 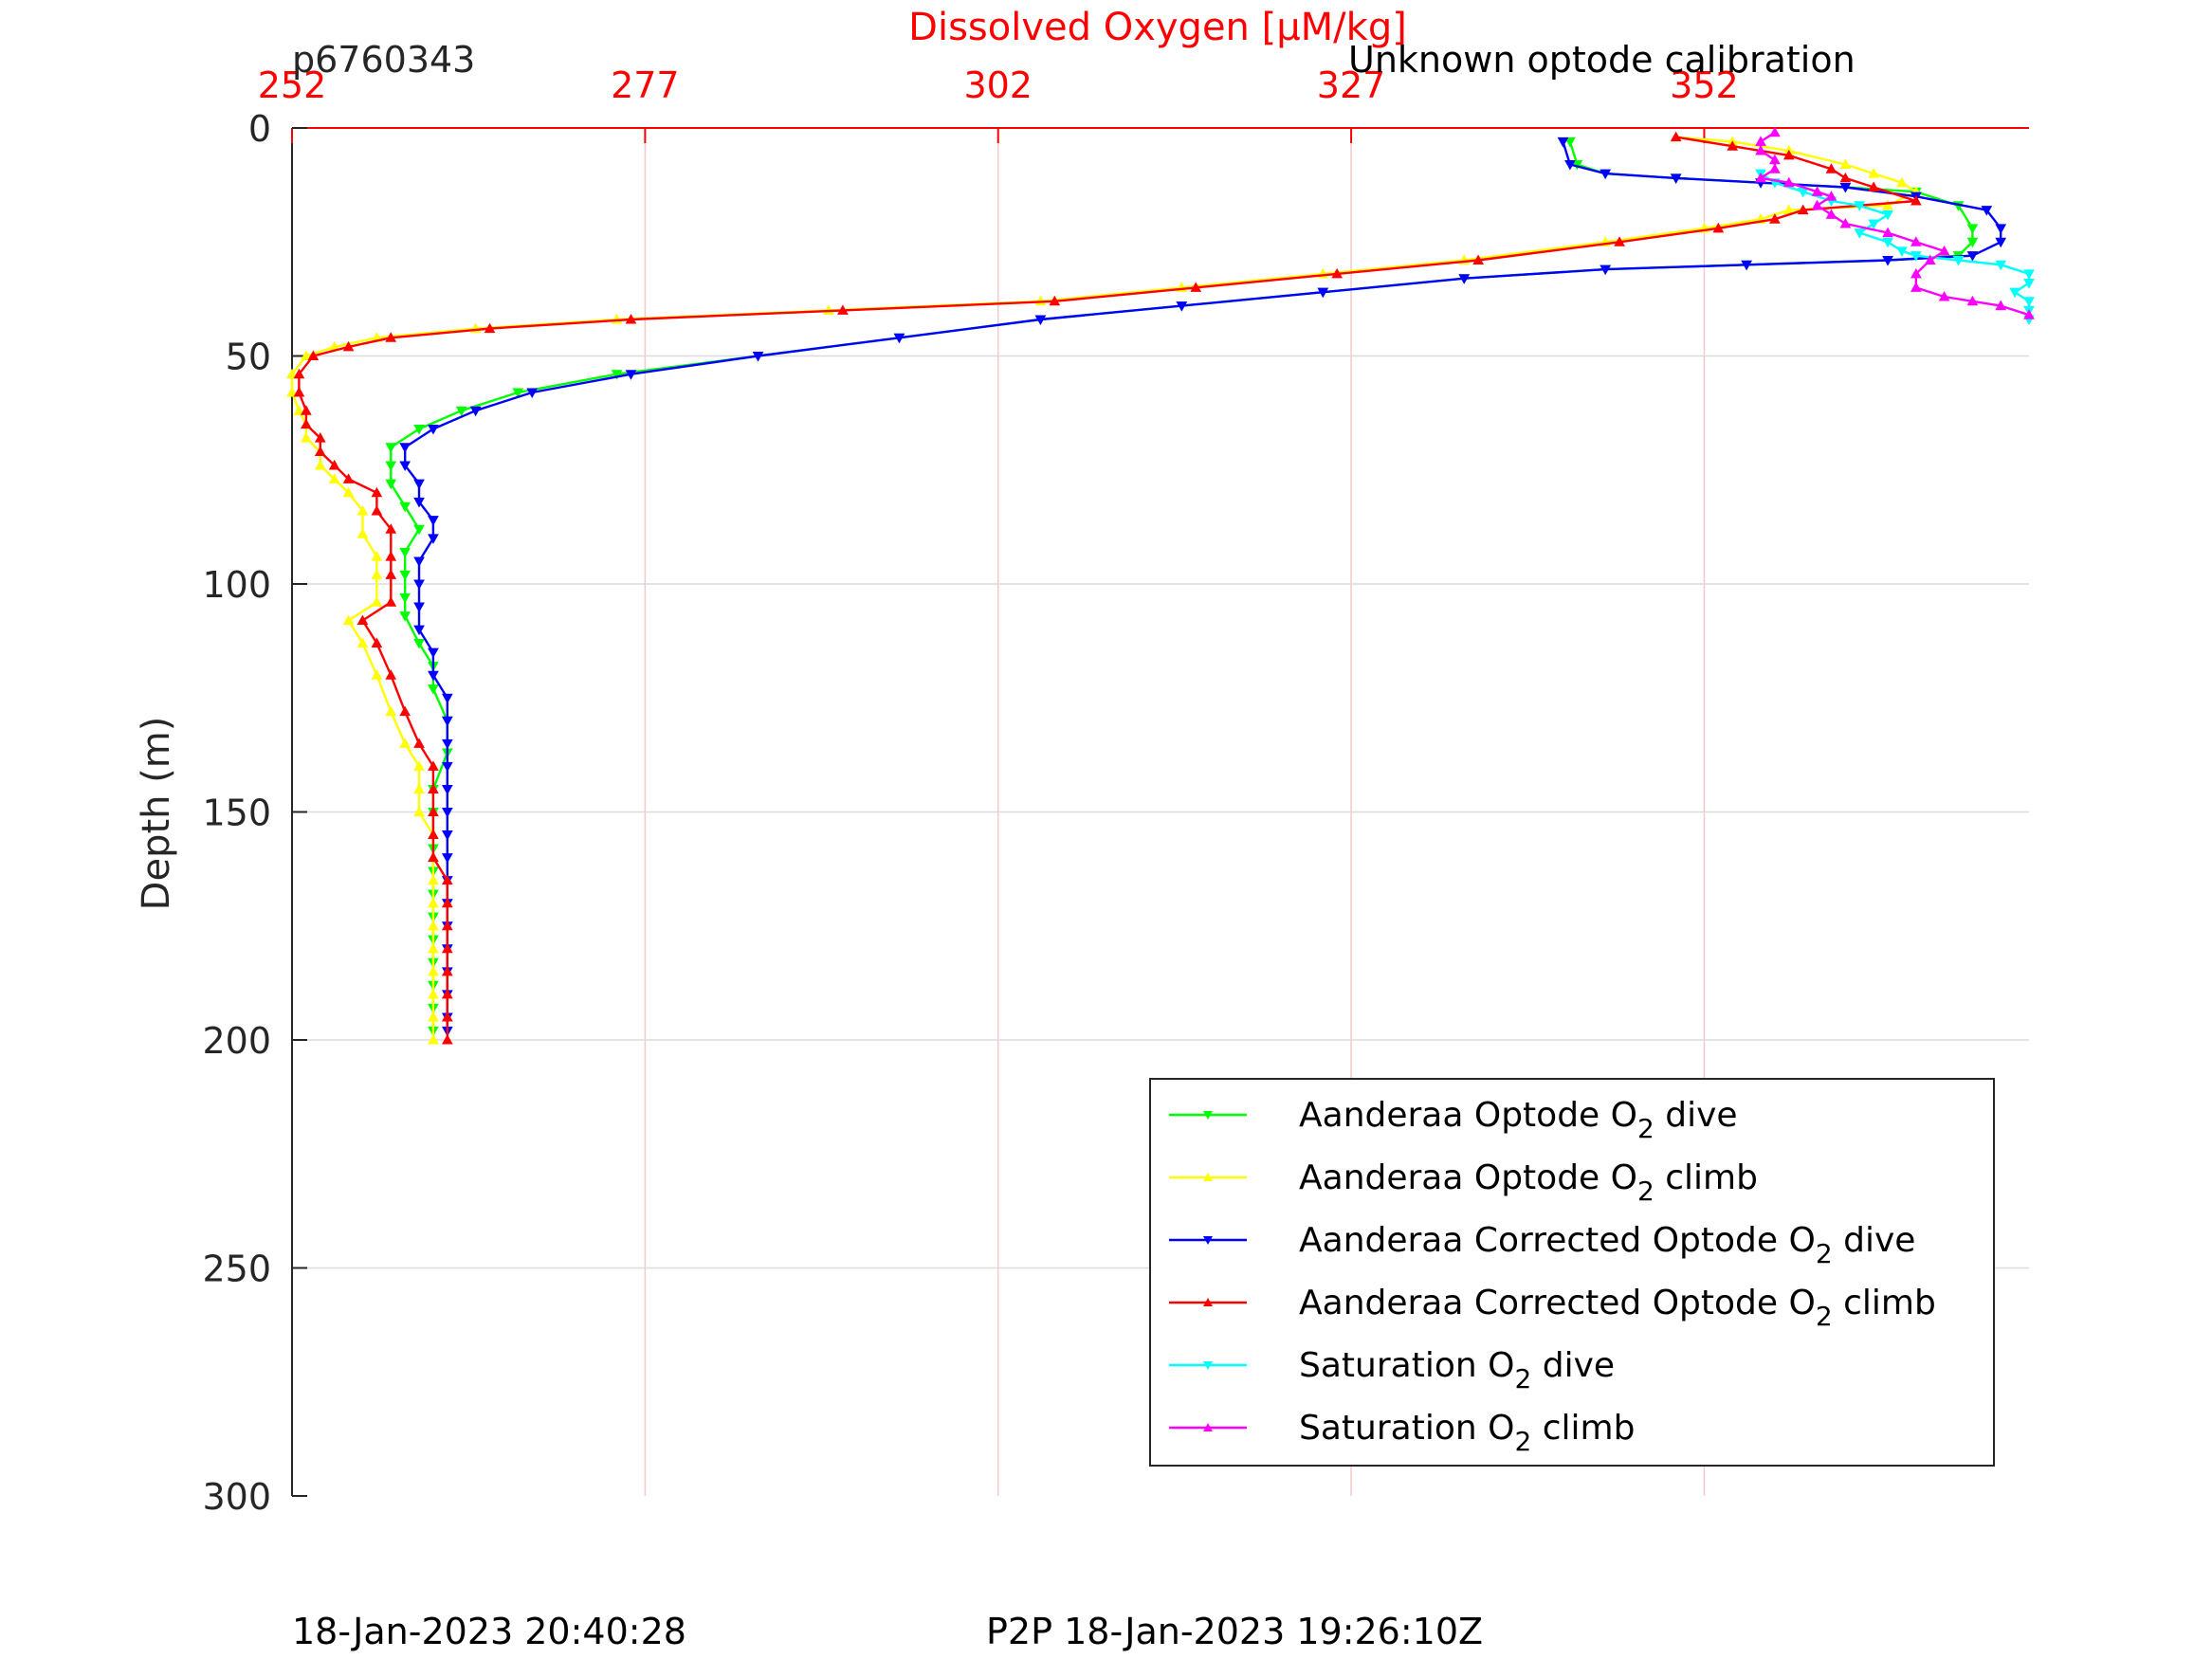 What do you see at coordinates (1157, 27) in the screenshot?
I see `chart-title: Dissolved Oxygen [μM/kg]` at bounding box center [1157, 27].